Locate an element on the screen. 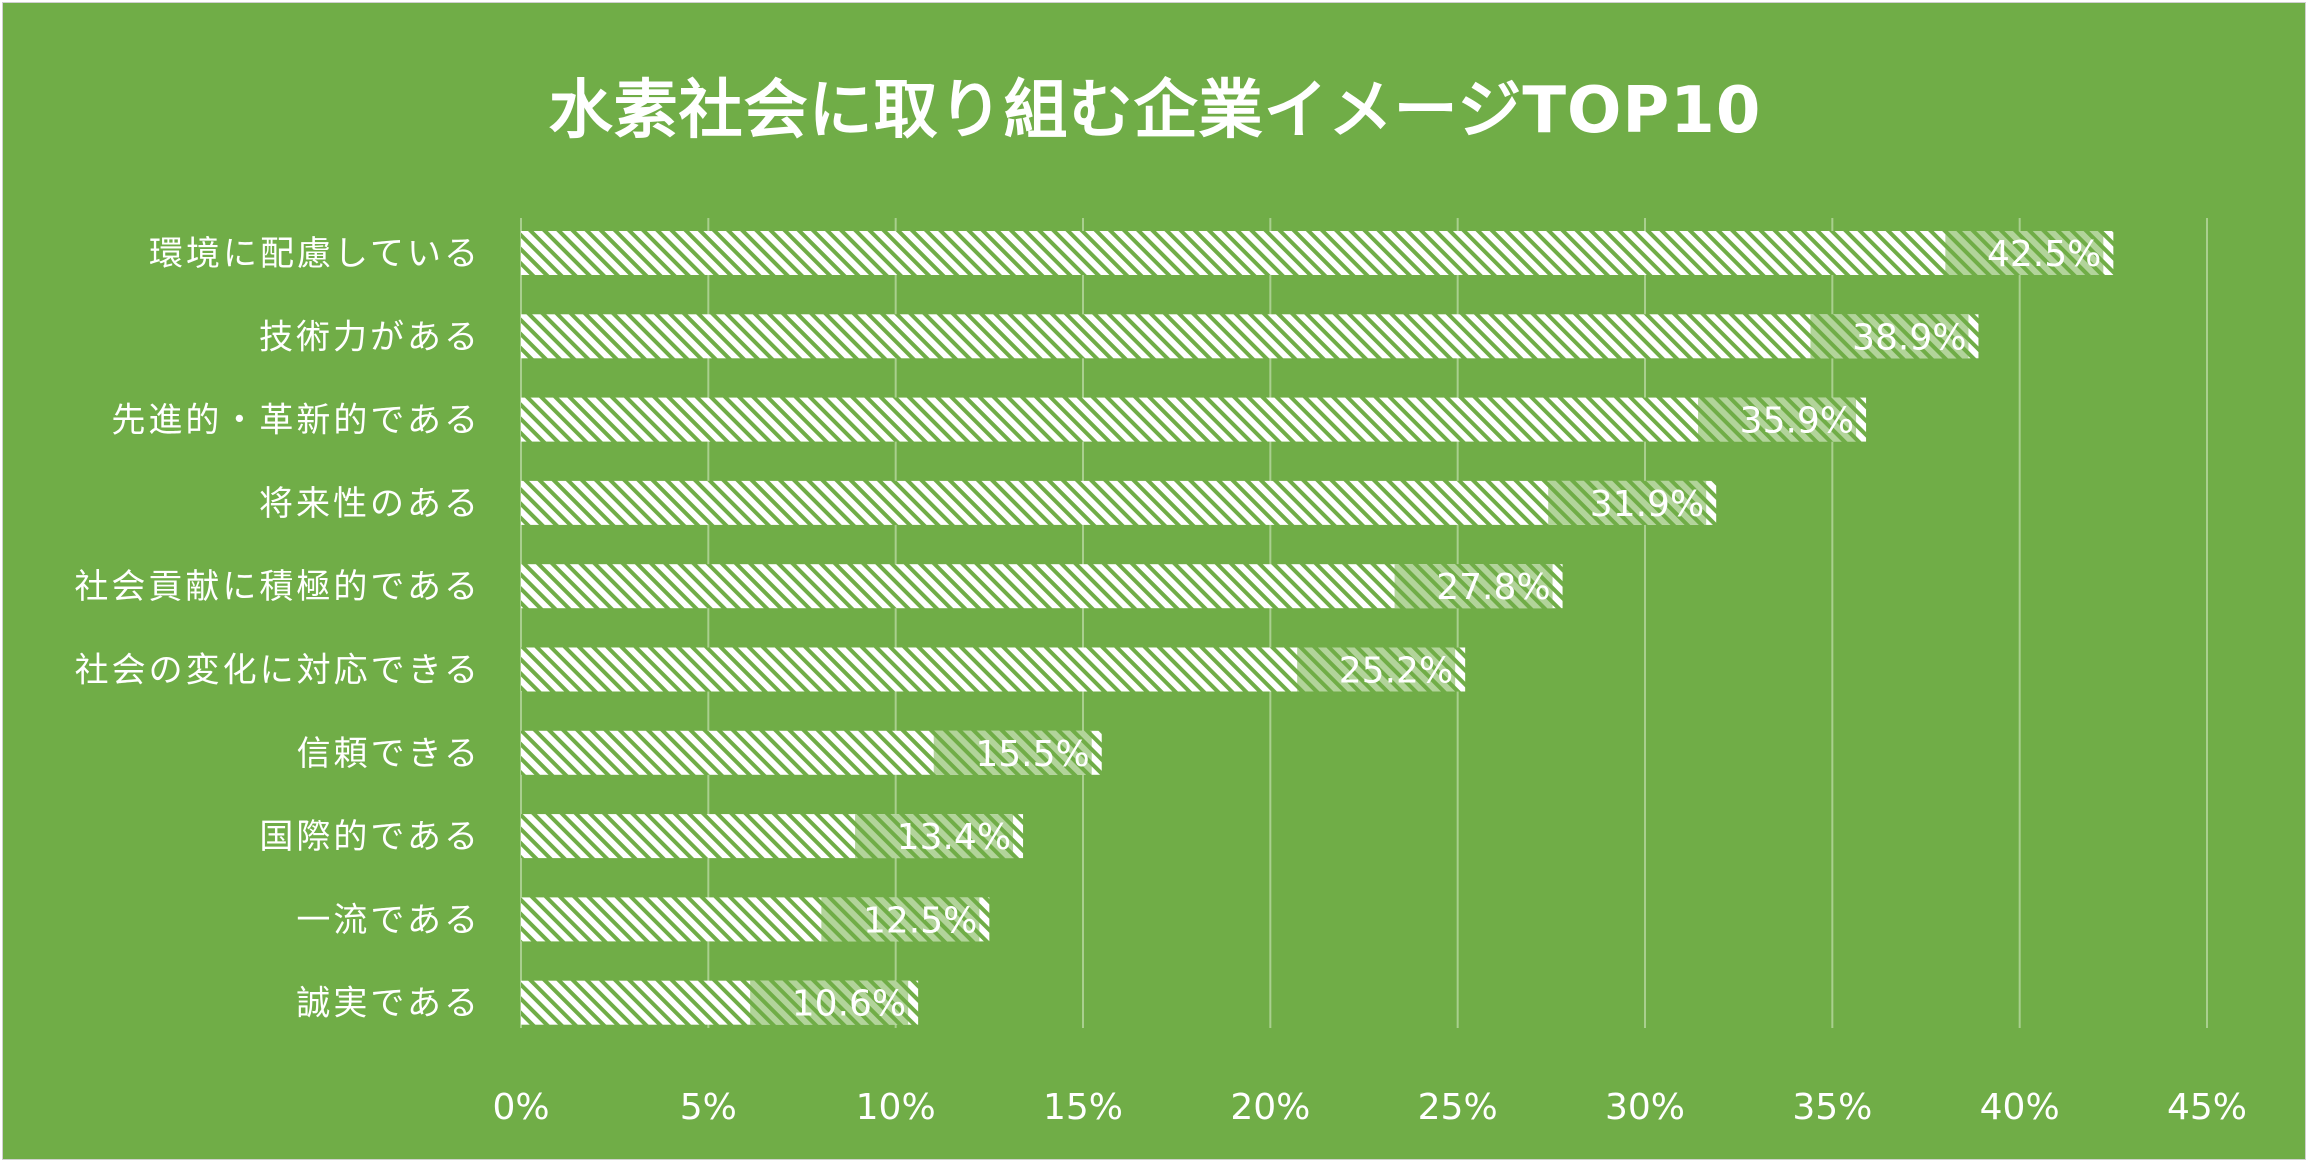 The width and height of the screenshot is (2310, 1164). category-label: 先進的・革新的である is located at coordinates (296, 421).